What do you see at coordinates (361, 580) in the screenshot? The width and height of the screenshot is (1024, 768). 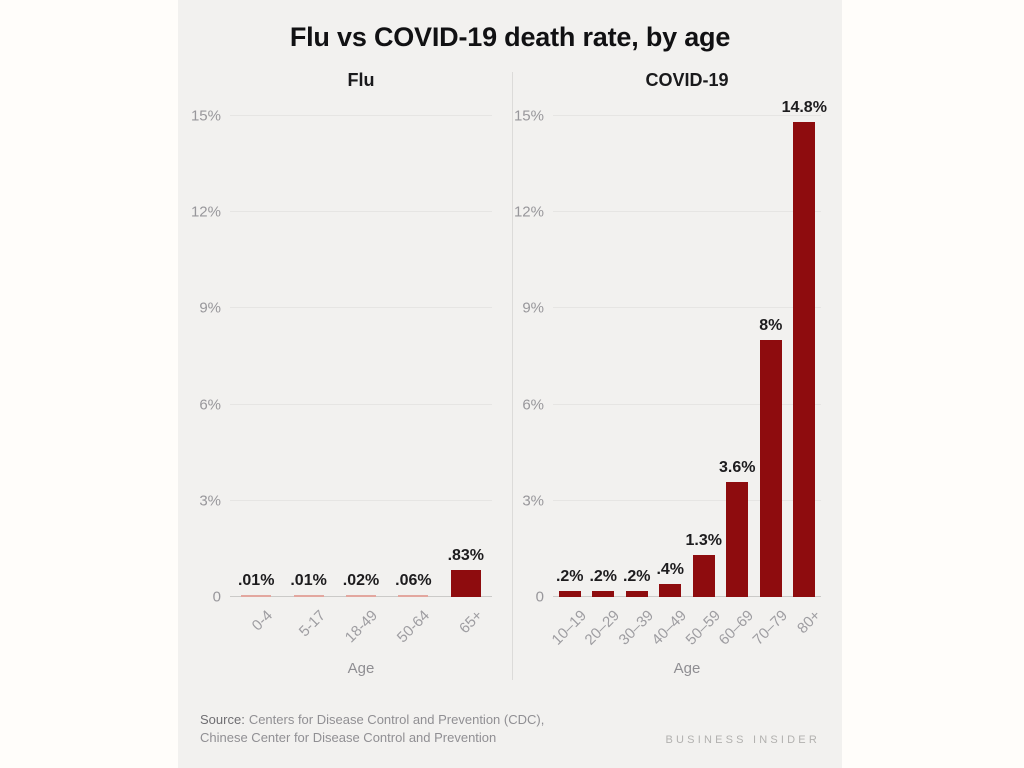 I see `bar-value-label: .02%` at bounding box center [361, 580].